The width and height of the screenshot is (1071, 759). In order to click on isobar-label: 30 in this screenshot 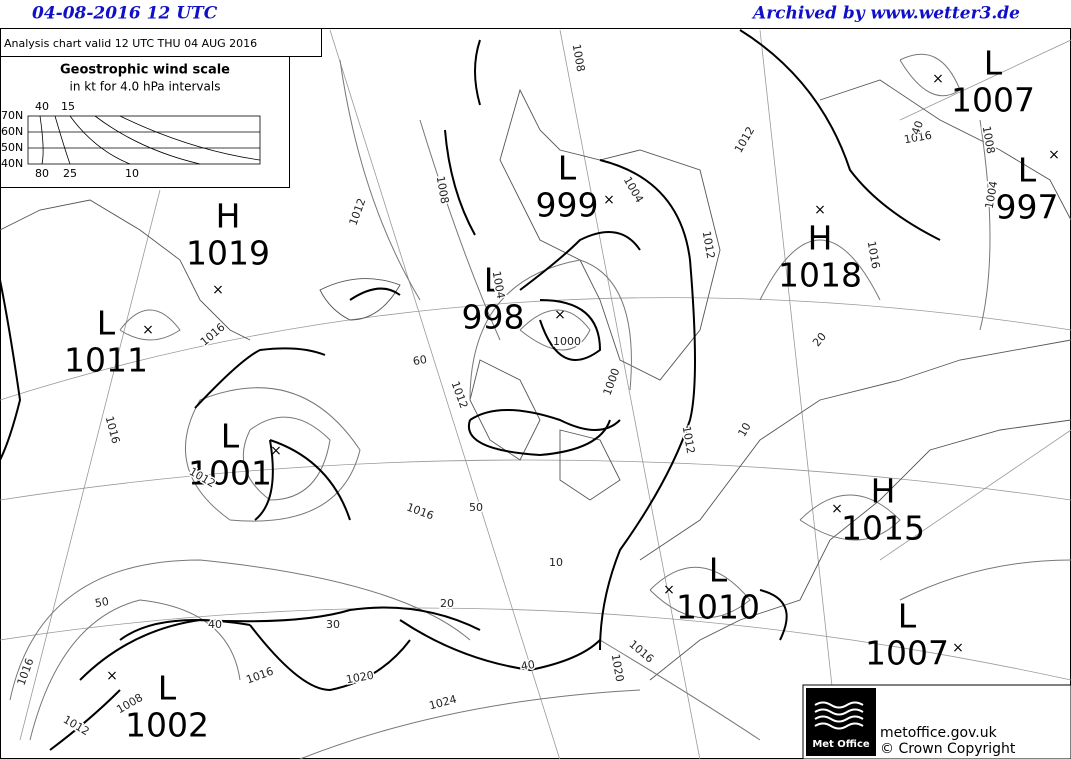, I will do `click(333, 624)`.